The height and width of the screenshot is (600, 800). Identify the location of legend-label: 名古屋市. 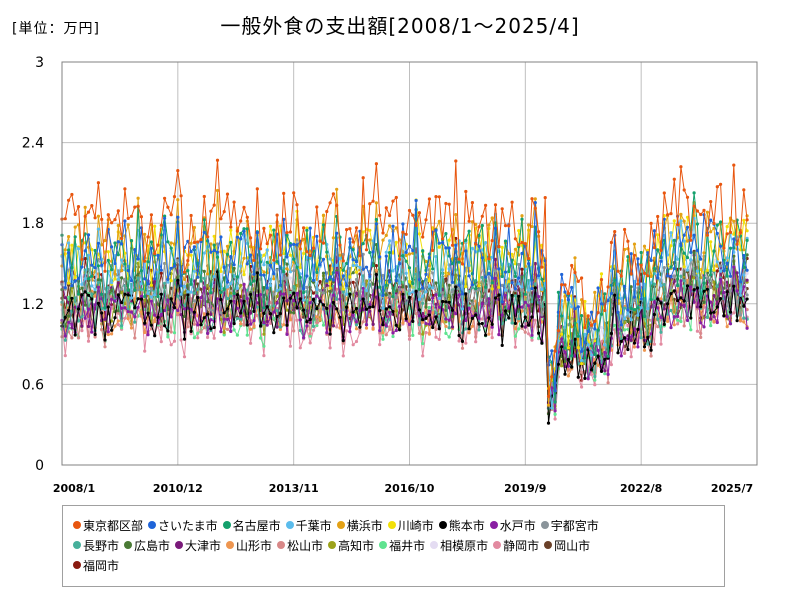
(256, 525).